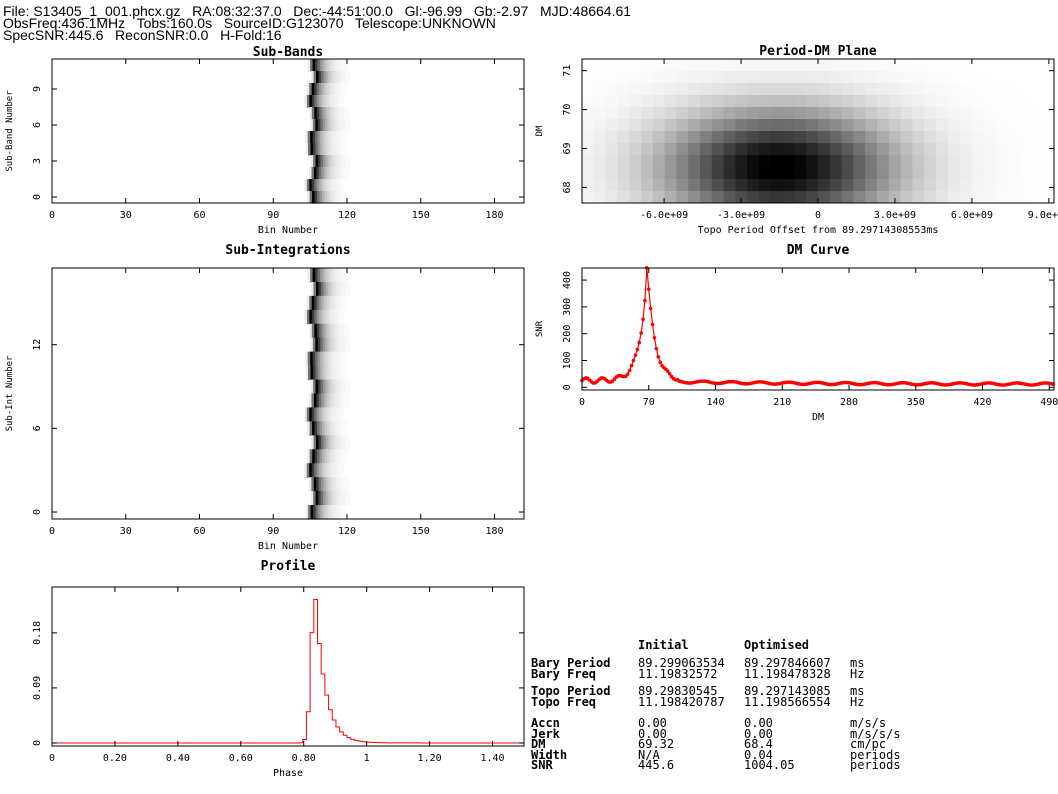  I want to click on dmcurve-xtick-label: 350, so click(916, 402).